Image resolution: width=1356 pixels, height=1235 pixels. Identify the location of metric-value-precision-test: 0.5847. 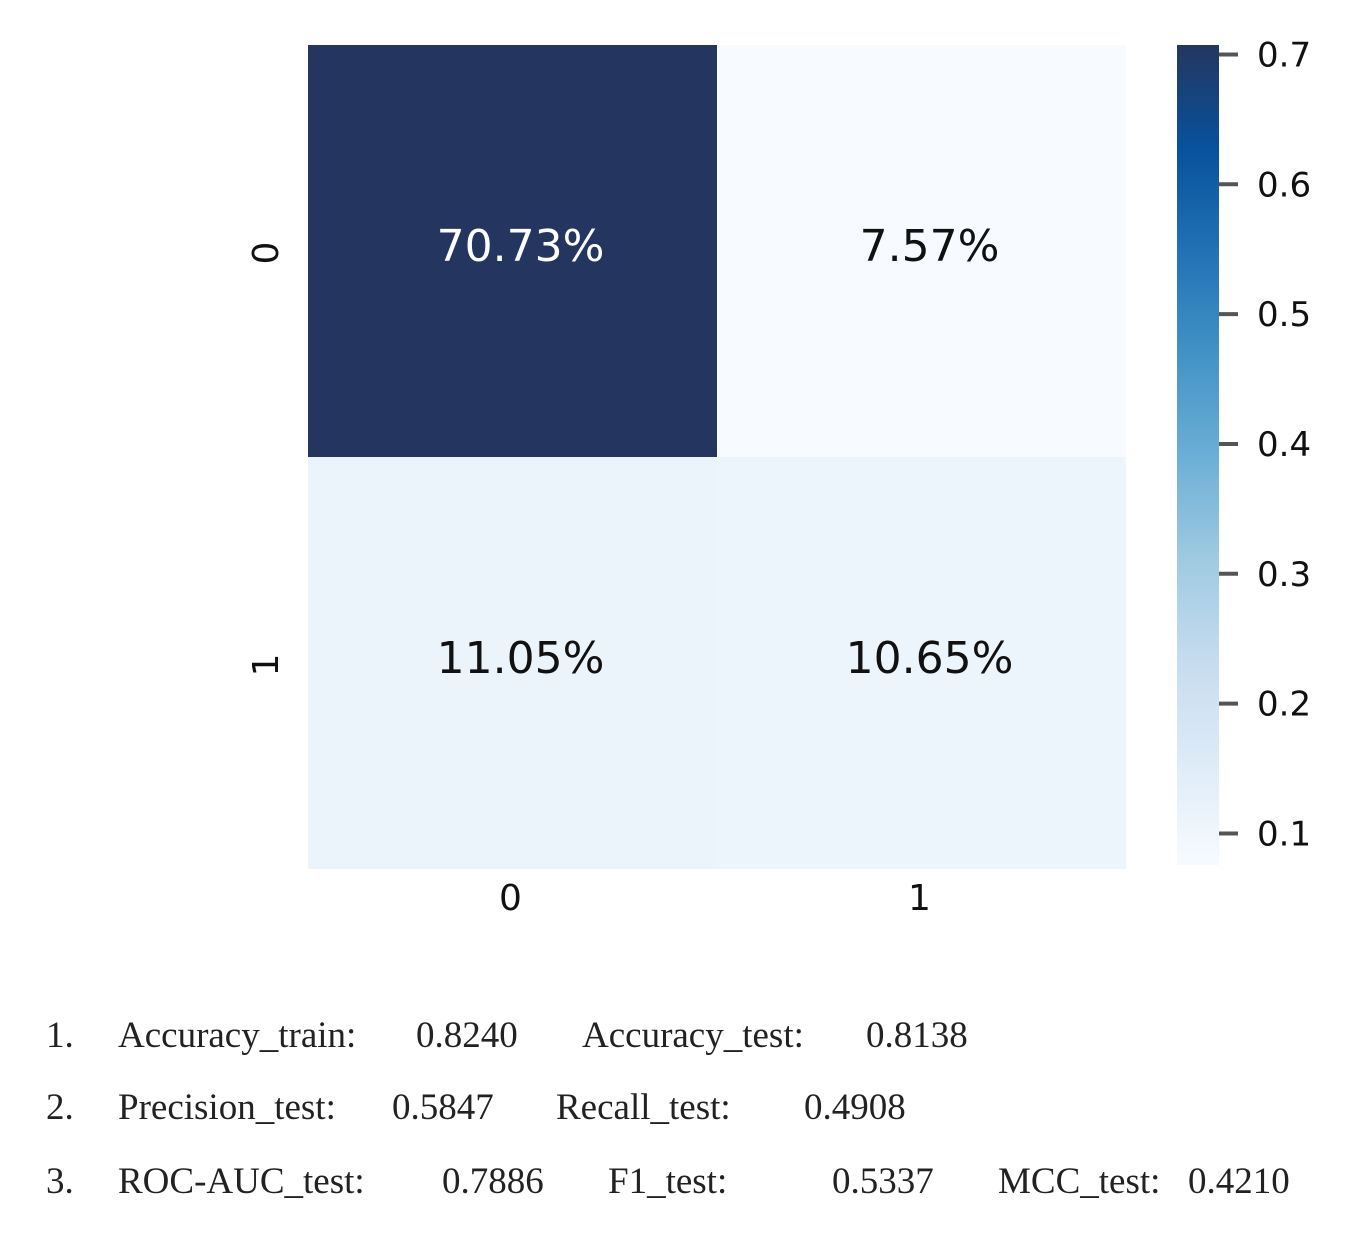
(443, 1107).